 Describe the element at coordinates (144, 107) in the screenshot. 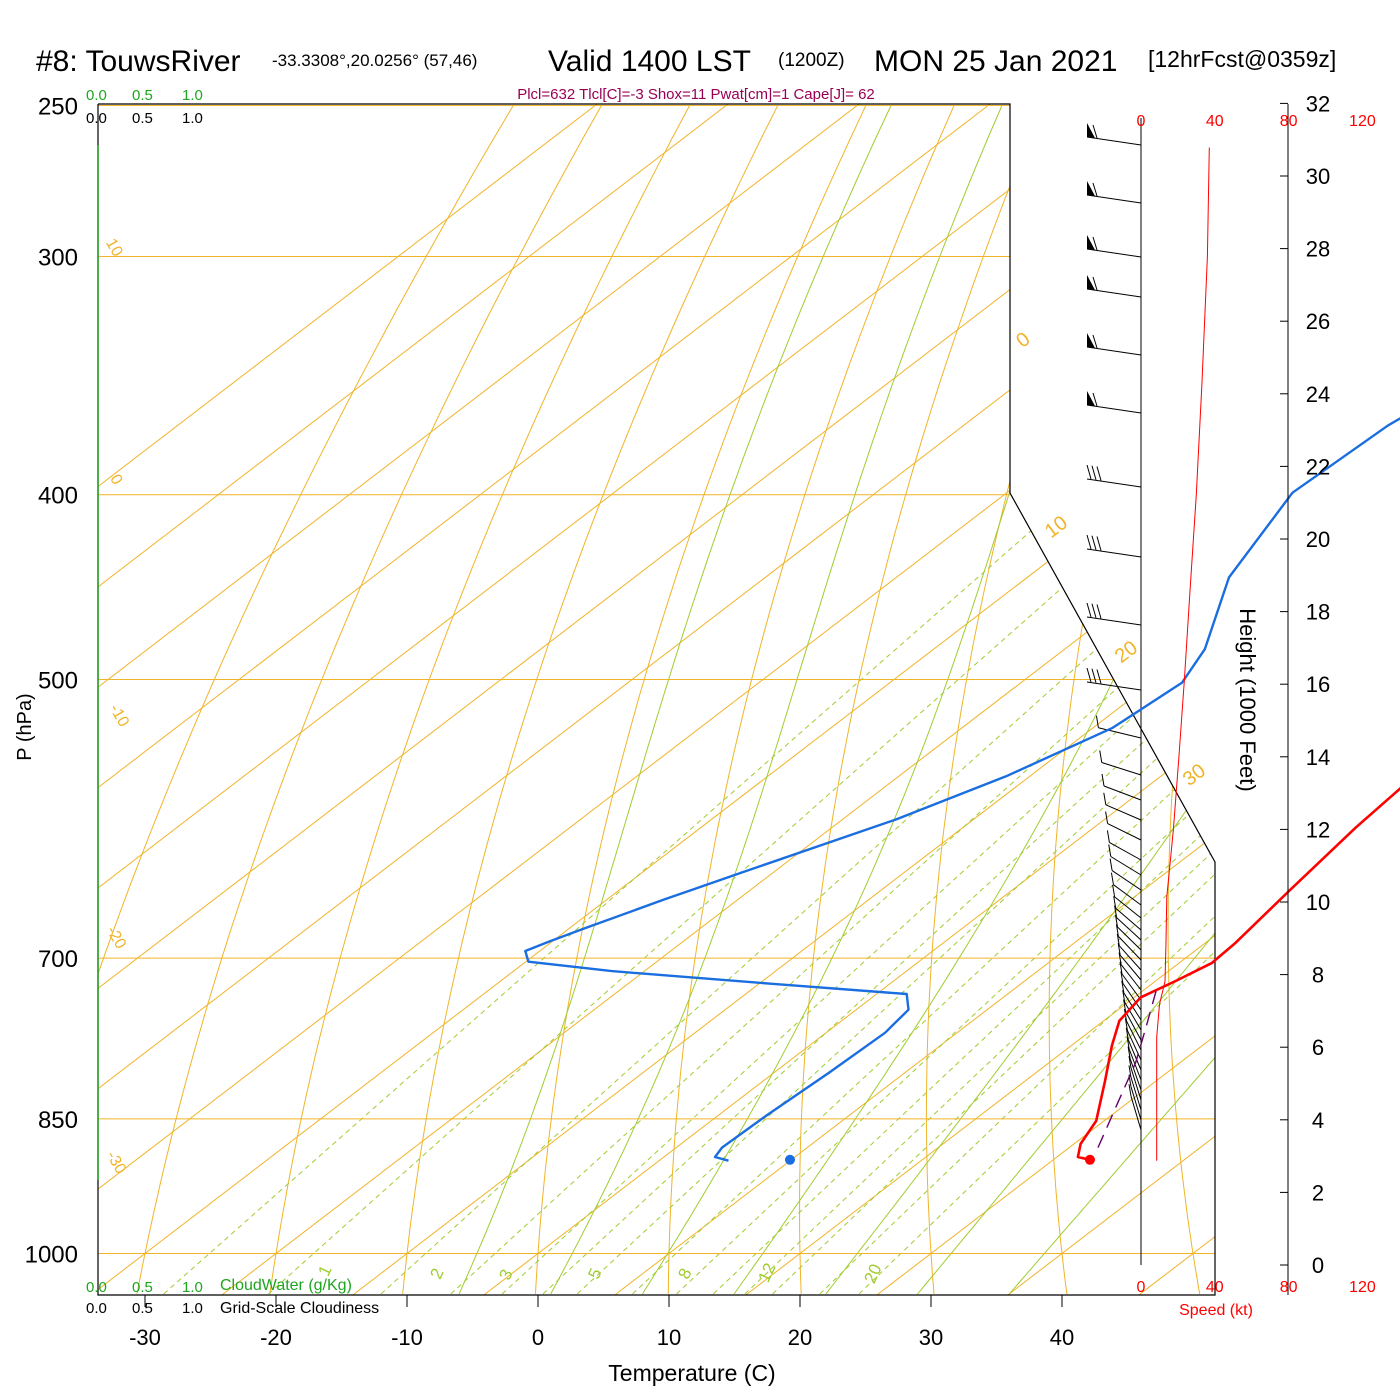

I see `top-cloudwater-scale: 0.0 0.5 1.0 0.0 0.5 1.0` at that location.